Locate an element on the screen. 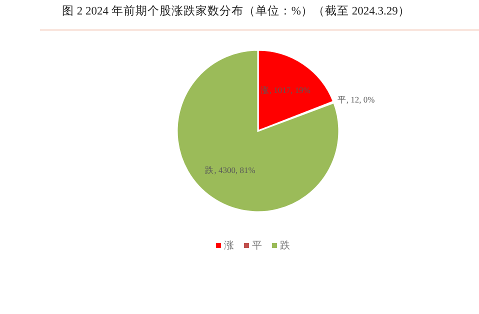 This screenshot has width=479, height=314. data-label: 平, 12, 0% is located at coordinates (356, 99).